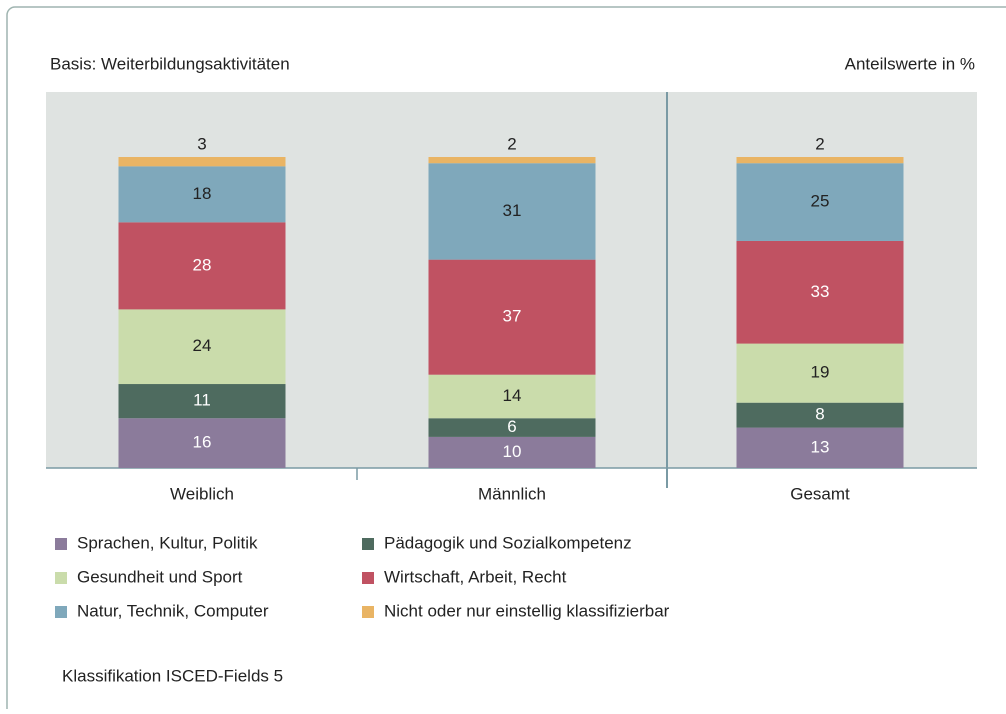  I want to click on value-label: 3, so click(201, 143).